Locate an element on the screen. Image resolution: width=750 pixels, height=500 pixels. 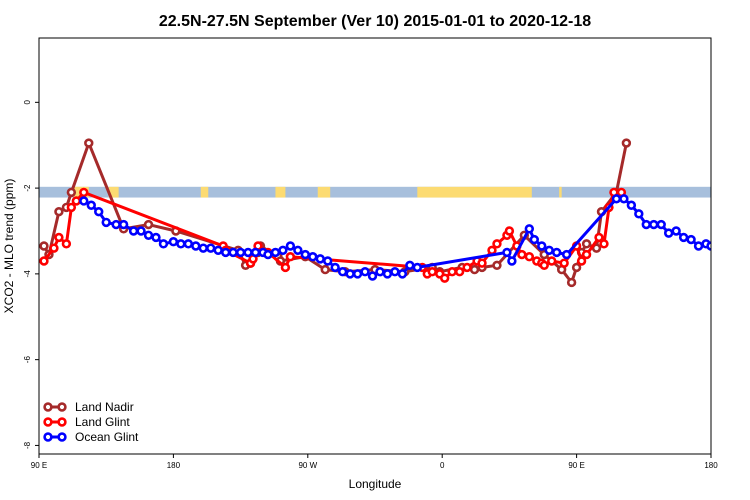
legend-label-0: Land Nadir is located at coordinates (104, 407).